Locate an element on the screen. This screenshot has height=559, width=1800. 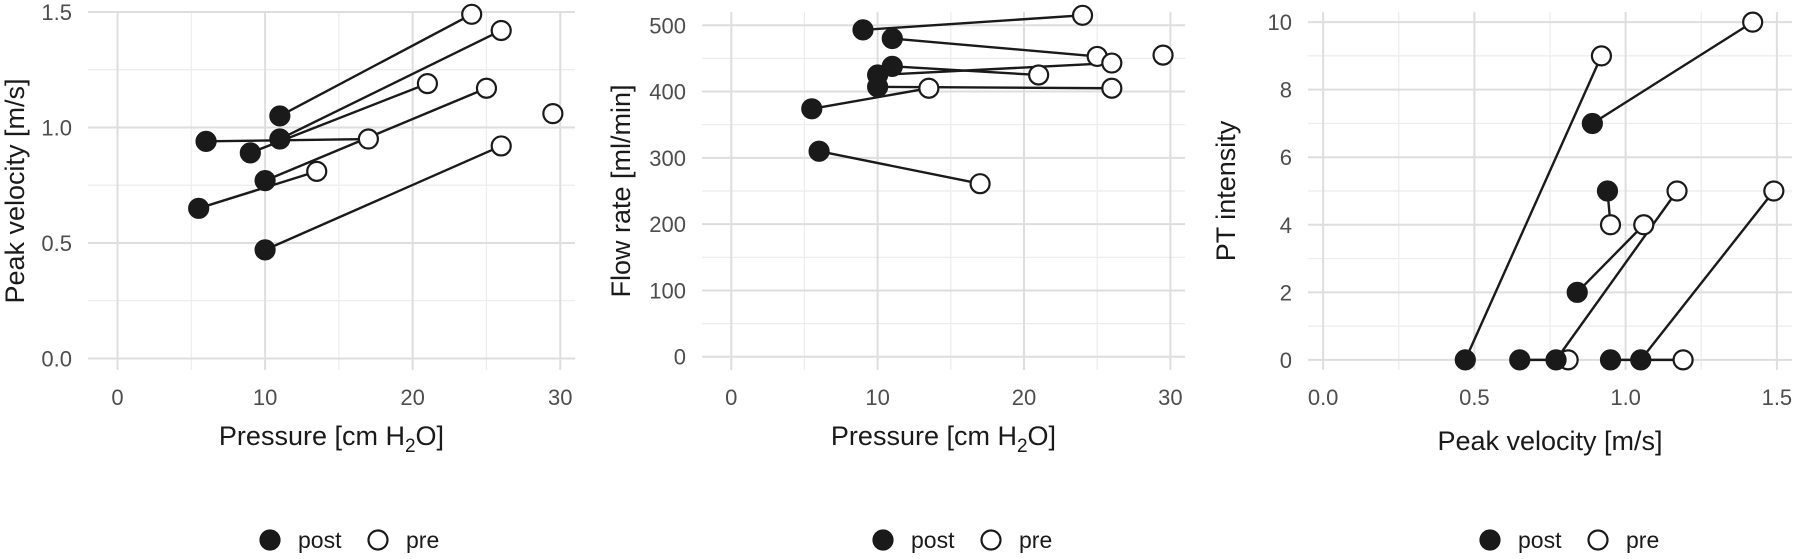
legend-pre-swatch is located at coordinates (1598, 540).